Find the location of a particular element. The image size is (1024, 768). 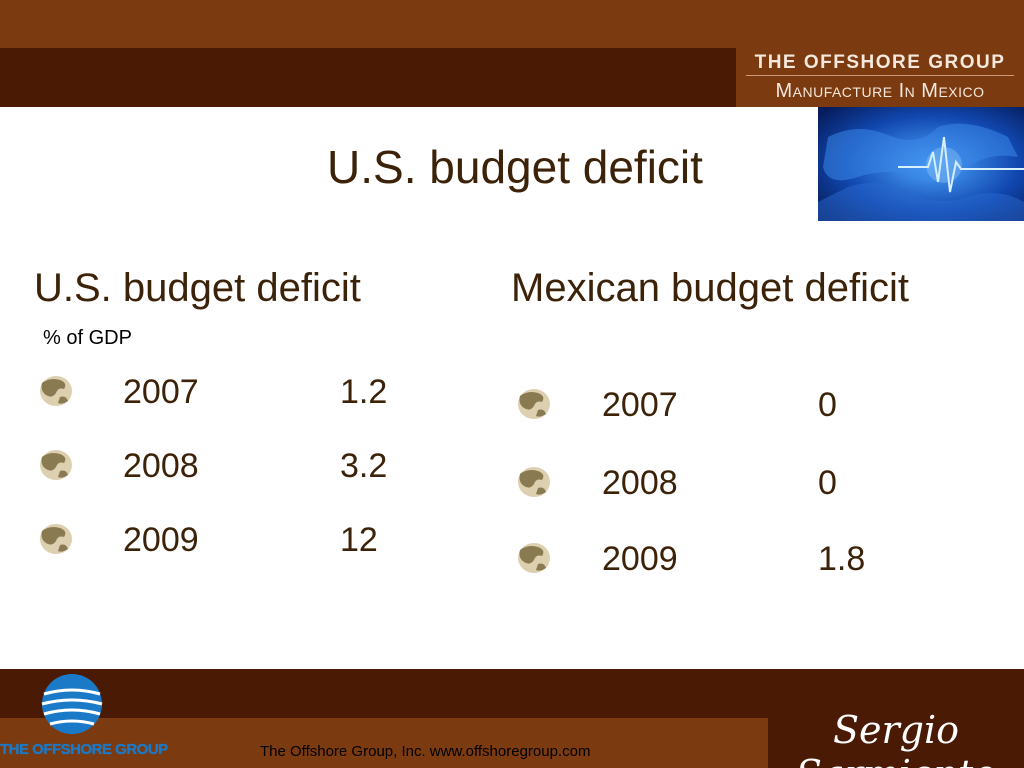

list-item: 2007 0 is located at coordinates (712, 410).